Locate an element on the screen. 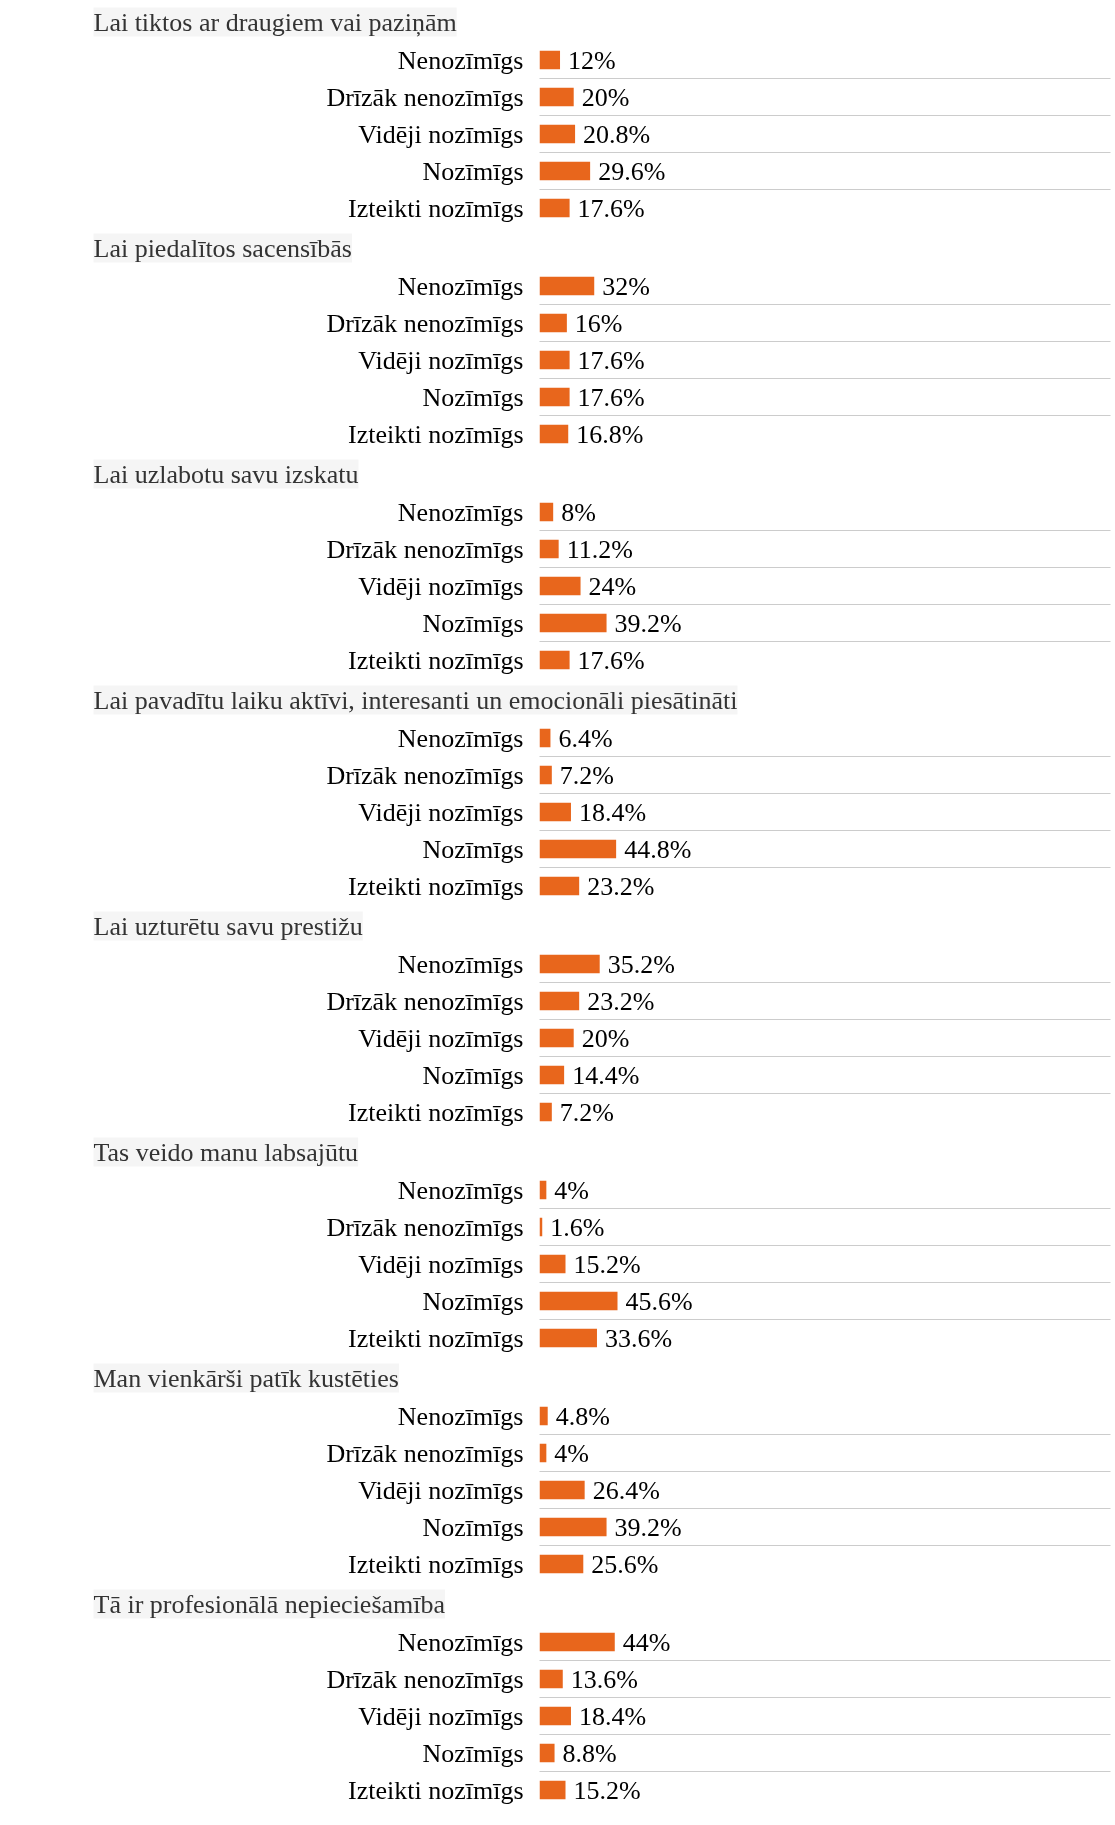 This screenshot has height=1825, width=1115. data-label: 23.2% is located at coordinates (621, 1001).